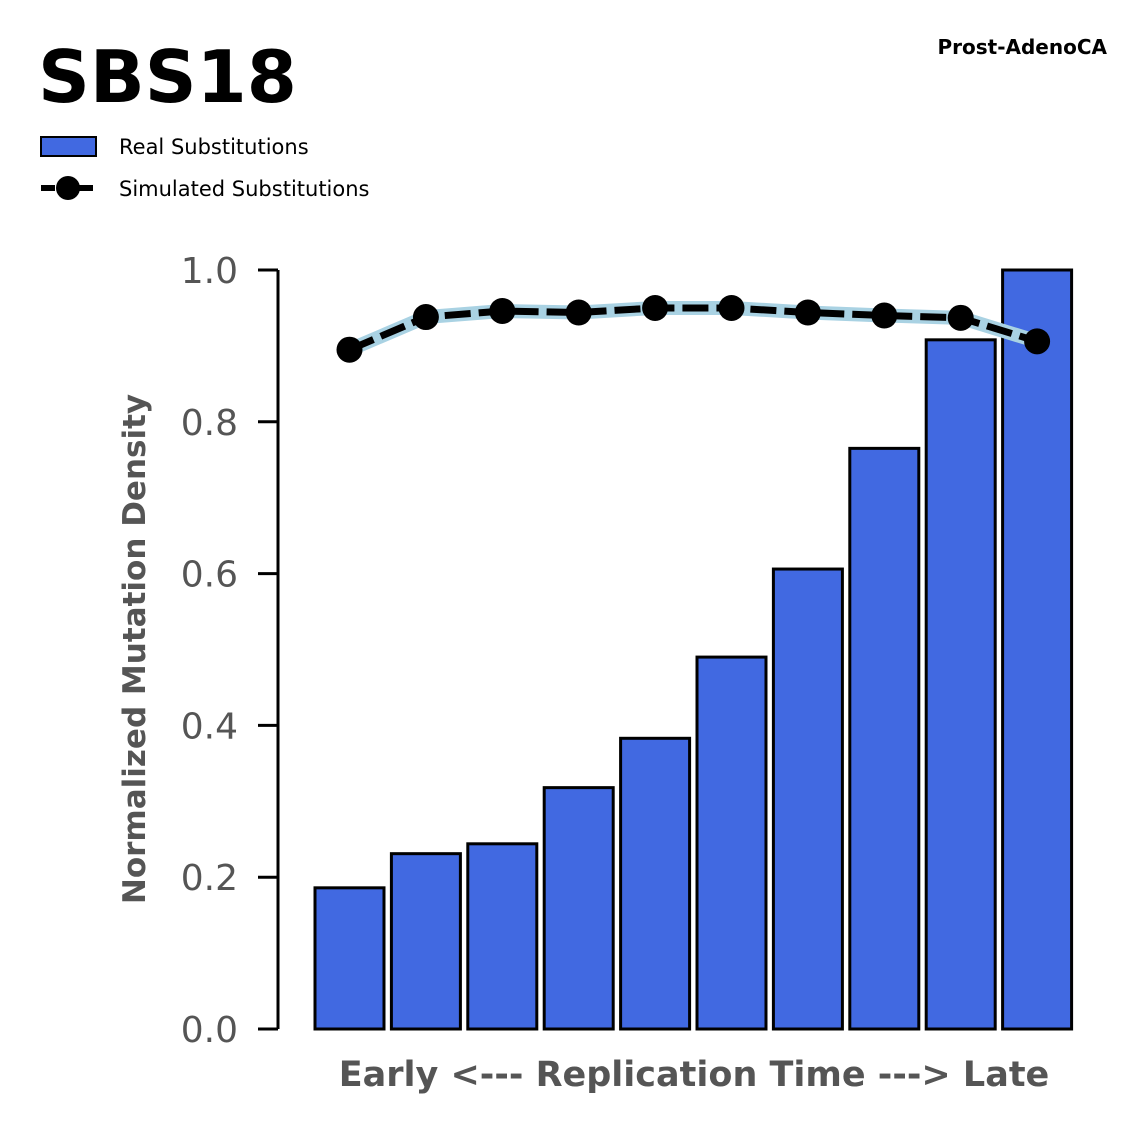  I want to click on y-axis: 0.0 0.2 0.4 0.6 0.8 1.0, so click(230, 651).